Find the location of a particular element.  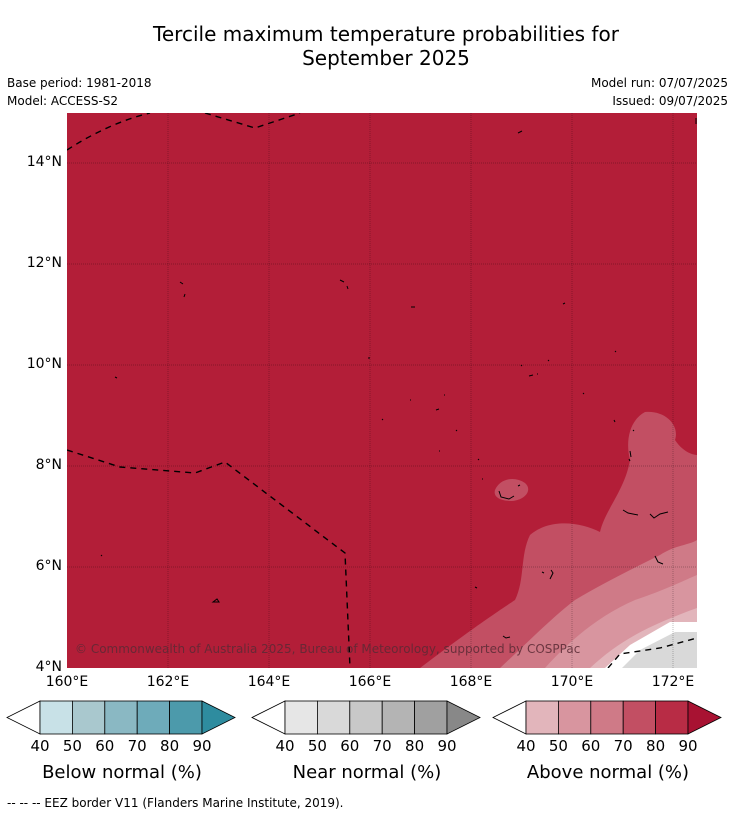

base-period: Base period: 1981-2018 is located at coordinates (79, 83).